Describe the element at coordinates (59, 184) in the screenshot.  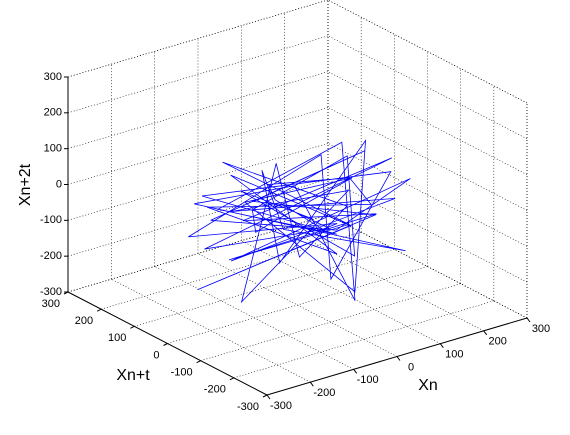
I see `z-tick-label: 0` at that location.